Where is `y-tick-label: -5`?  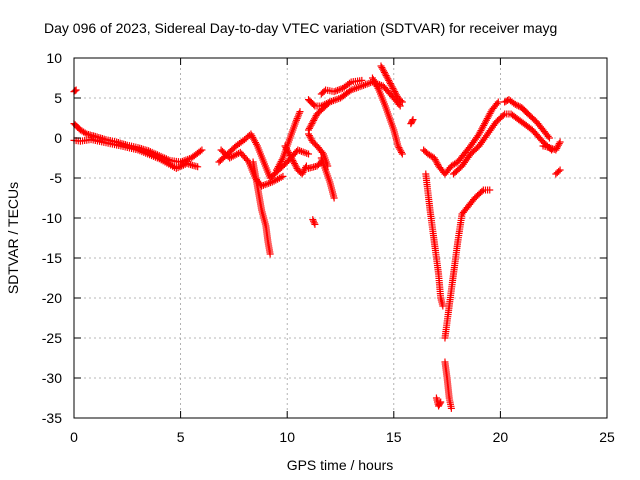
y-tick-label: -5 is located at coordinates (56, 178).